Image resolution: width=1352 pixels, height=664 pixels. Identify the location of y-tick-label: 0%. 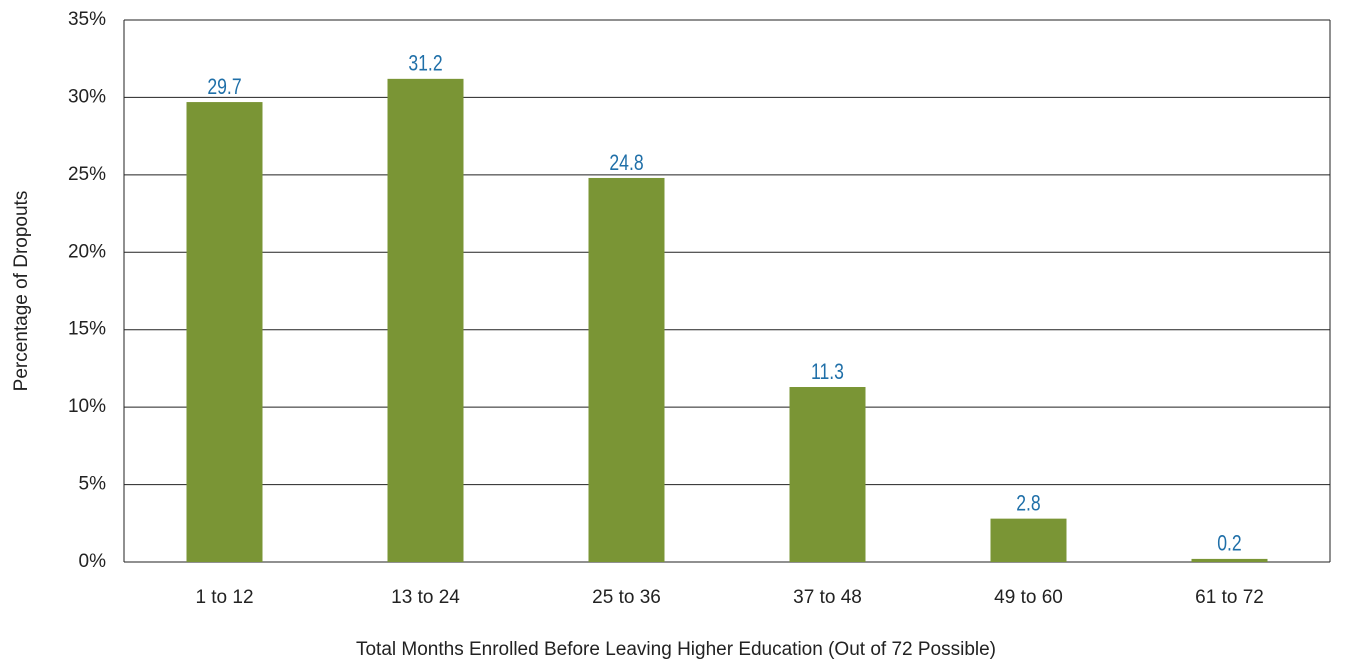
(93, 561).